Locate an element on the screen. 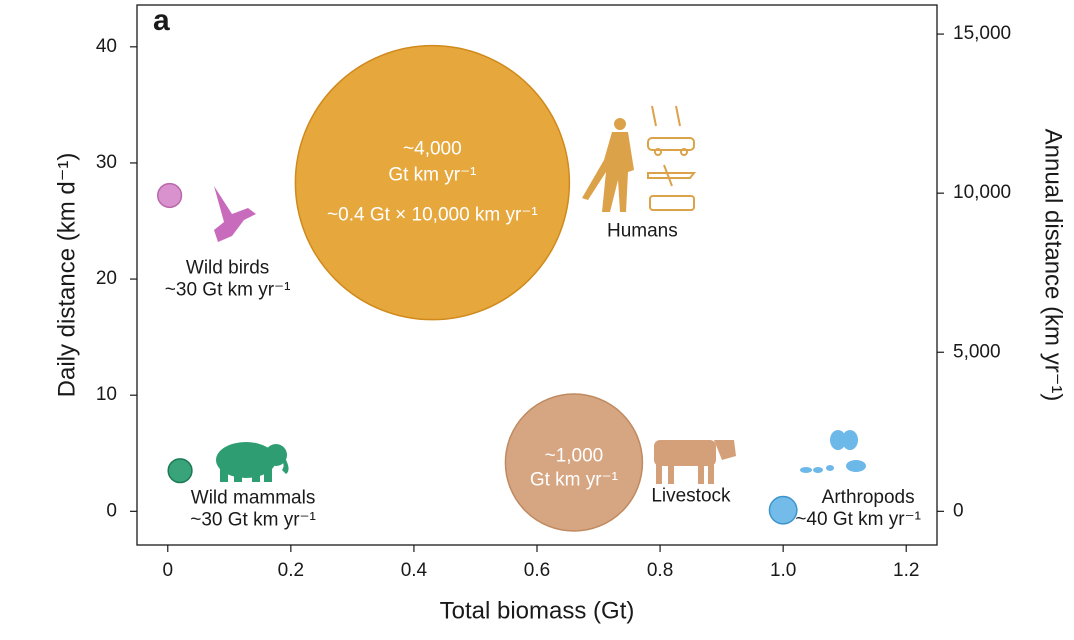 This screenshot has height=640, width=1074. y2-tick-label: 15,000 is located at coordinates (982, 33).